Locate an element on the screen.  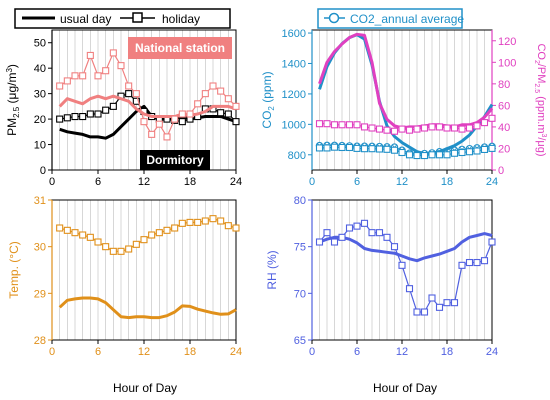
co2-ytick-label: 1000 is located at coordinates (294, 125).